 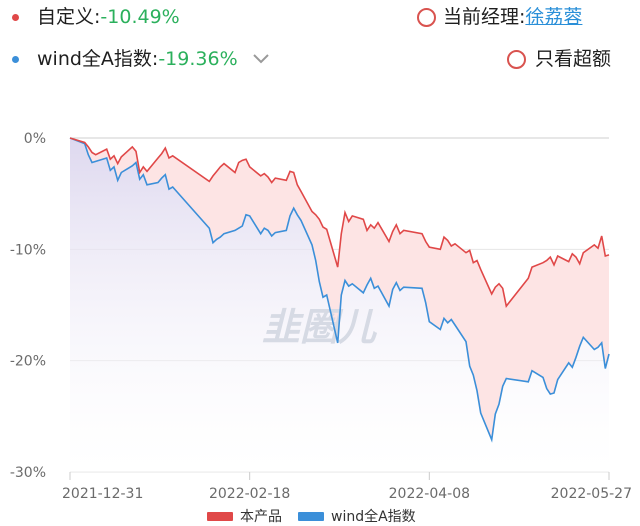 I want to click on excess-radio-icon, so click(x=516, y=59).